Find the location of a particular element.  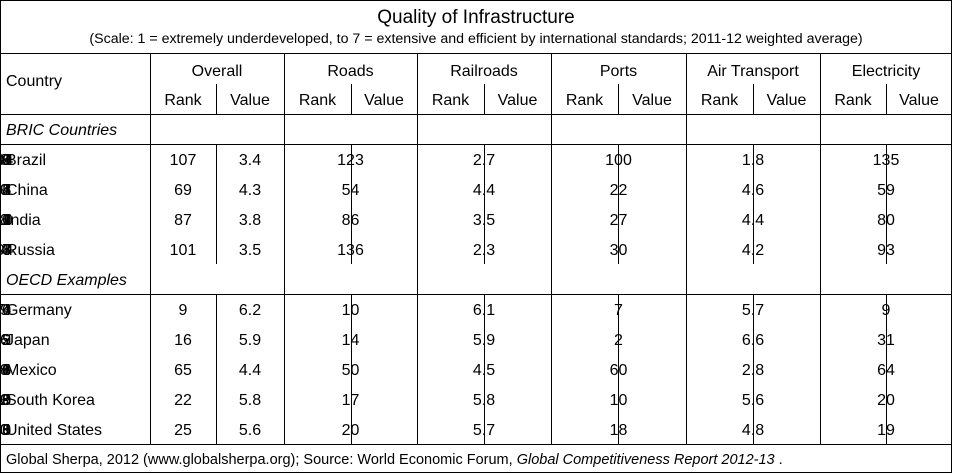

footer-report-title: Global Competitiveness Report 2012-13 is located at coordinates (645, 460).